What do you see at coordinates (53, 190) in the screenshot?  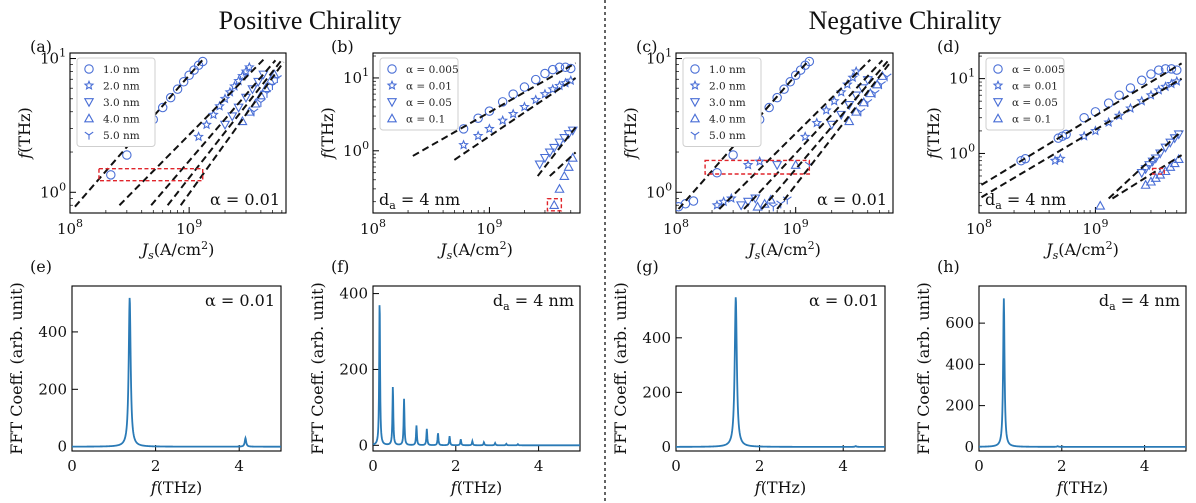 I see `y-tick-label: 100` at bounding box center [53, 190].